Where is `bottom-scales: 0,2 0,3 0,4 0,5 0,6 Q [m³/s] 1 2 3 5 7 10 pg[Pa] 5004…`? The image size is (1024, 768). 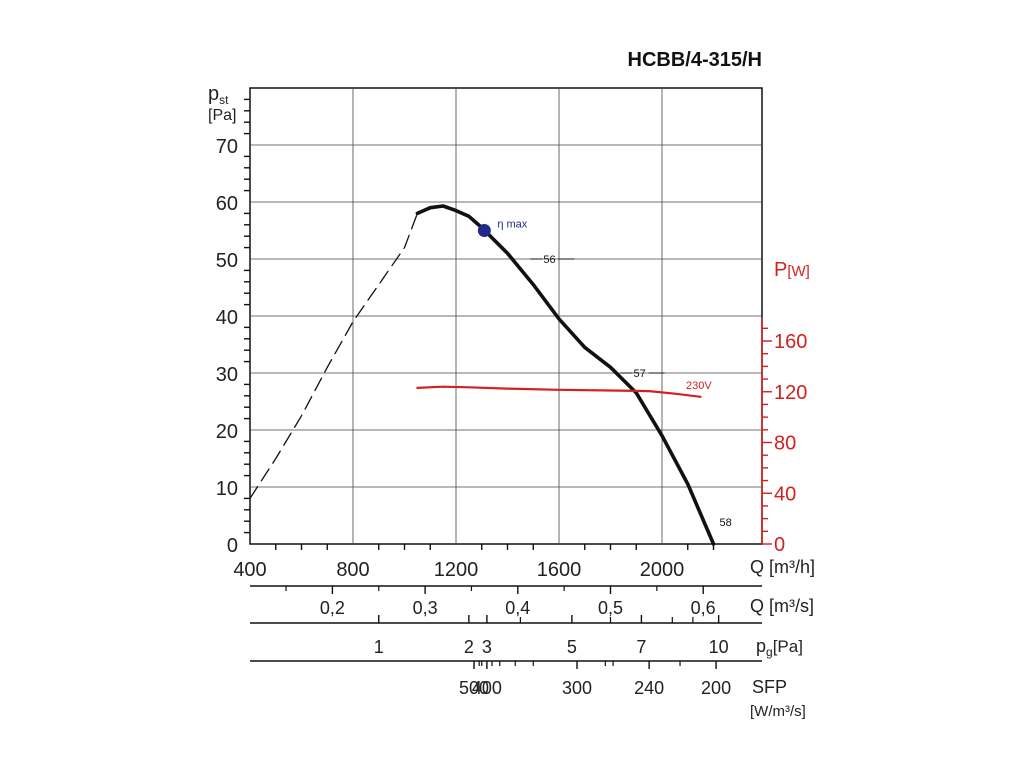 bottom-scales: 0,2 0,3 0,4 0,5 0,6 Q [m³/s] 1 2 3 5 7 10 pg[Pa] 5004… is located at coordinates (532, 652).